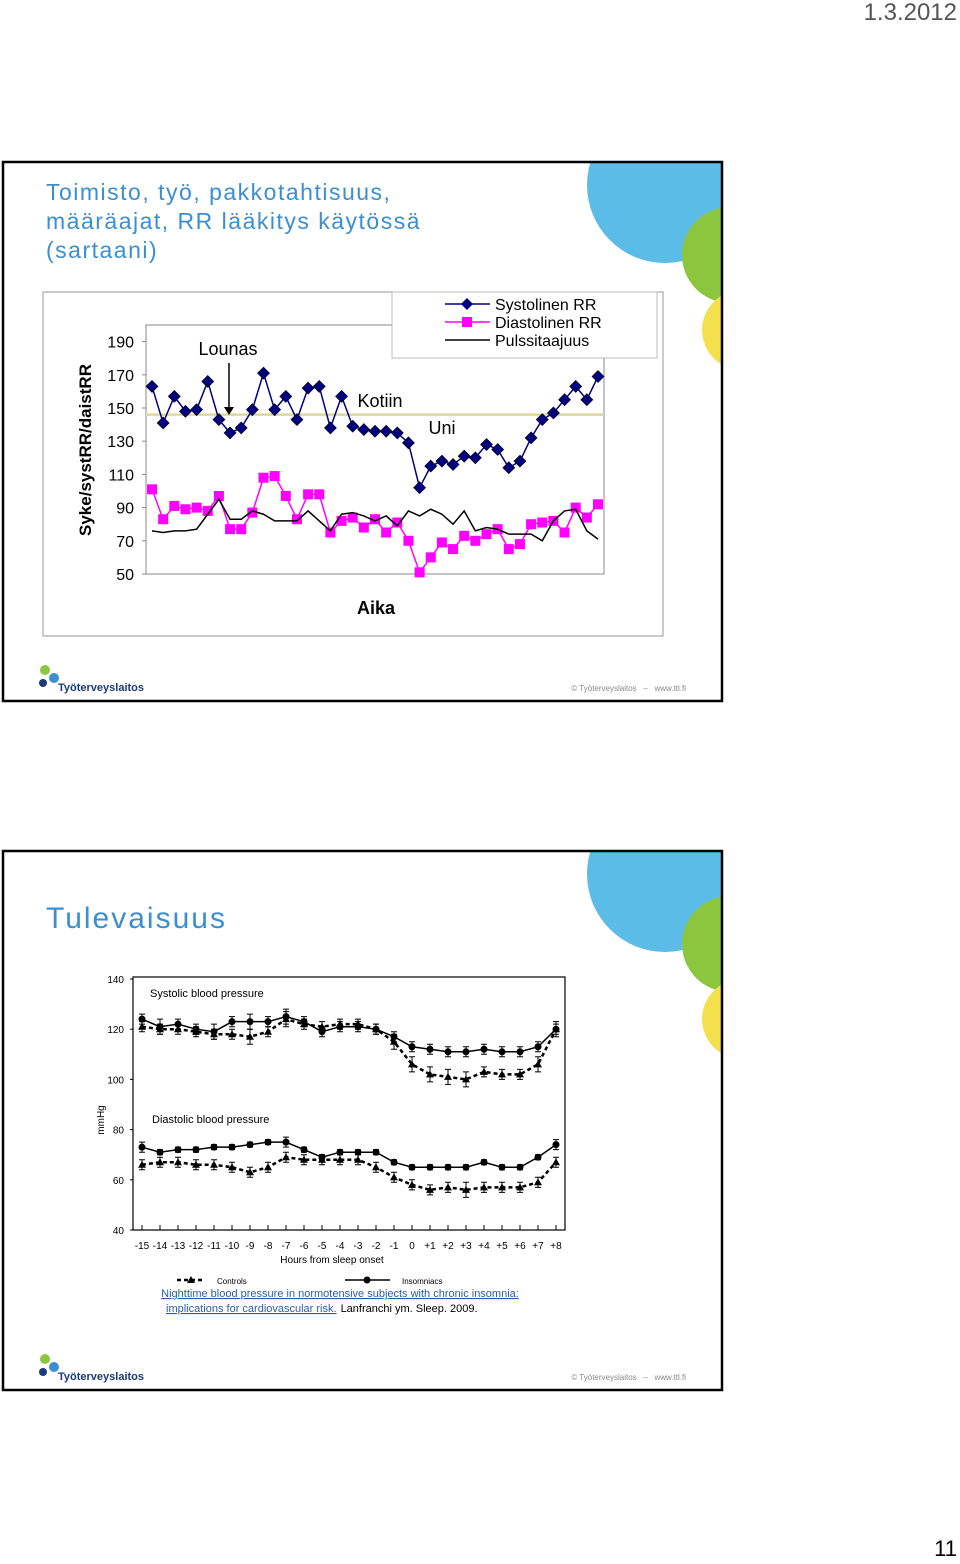 This screenshot has height=1564, width=960. What do you see at coordinates (115, 1080) in the screenshot?
I see `y-tick-label: 100` at bounding box center [115, 1080].